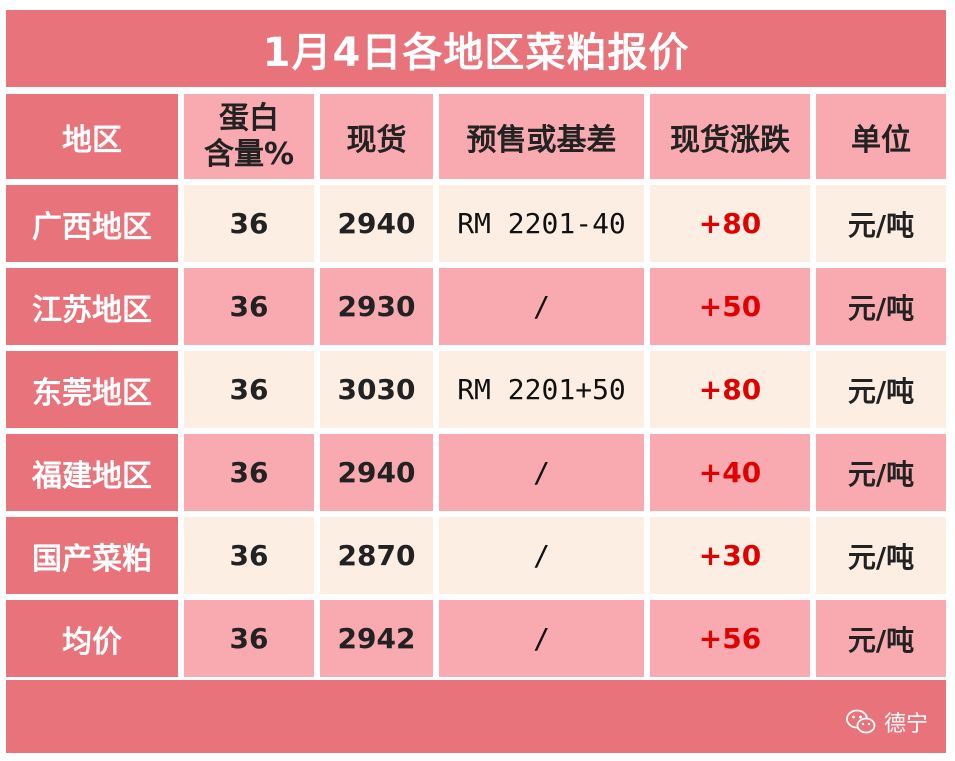  What do you see at coordinates (92, 389) in the screenshot?
I see `row-region: 东莞地区` at bounding box center [92, 389].